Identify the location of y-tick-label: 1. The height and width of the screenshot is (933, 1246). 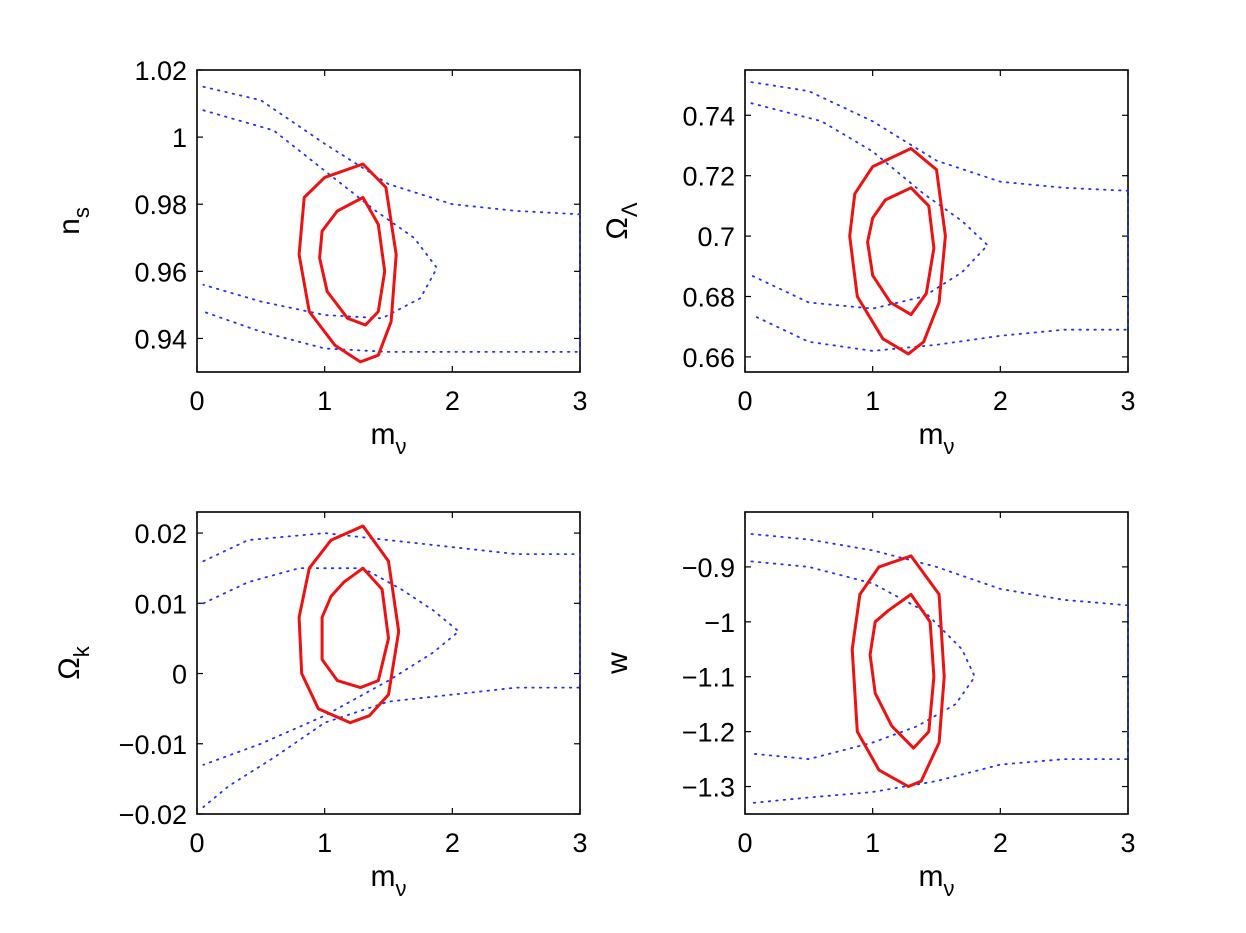
(179, 138).